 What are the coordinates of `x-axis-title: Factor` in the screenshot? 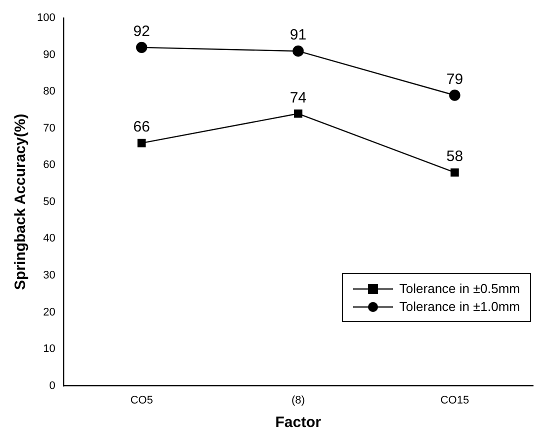 It's located at (298, 423).